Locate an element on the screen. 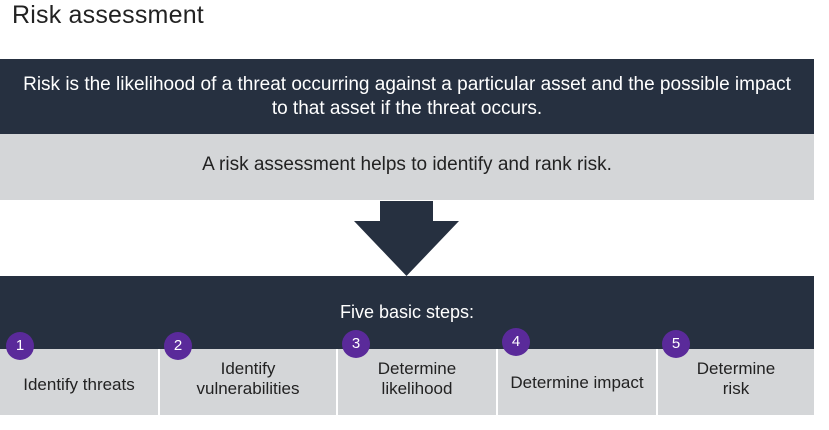  step-cell: Determine likelihood is located at coordinates (416, 382).